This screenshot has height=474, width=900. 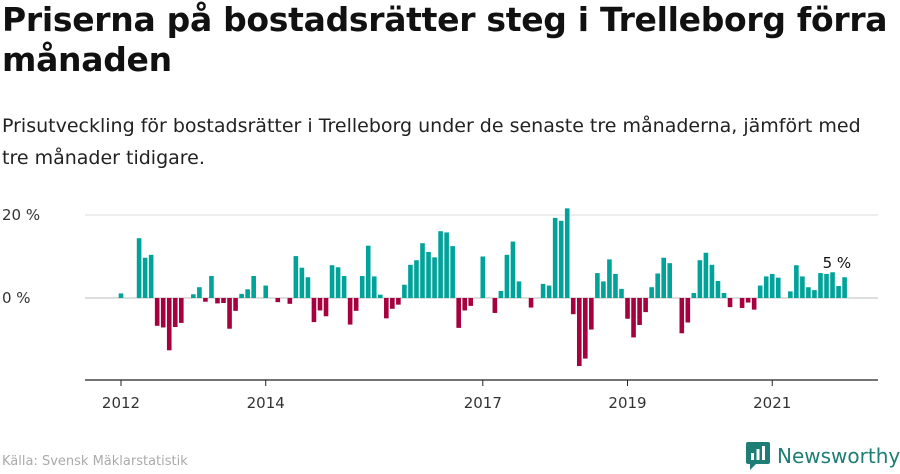 What do you see at coordinates (483, 403) in the screenshot?
I see `x-tick-label: 2017` at bounding box center [483, 403].